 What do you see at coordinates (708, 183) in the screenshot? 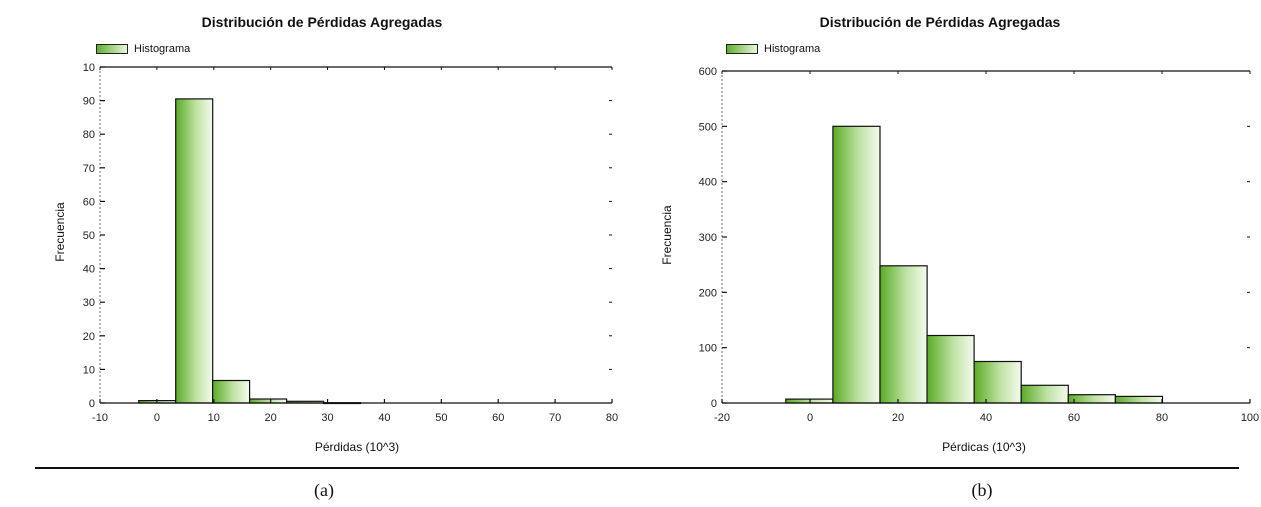
I see `y-tick-label: 400` at bounding box center [708, 183].